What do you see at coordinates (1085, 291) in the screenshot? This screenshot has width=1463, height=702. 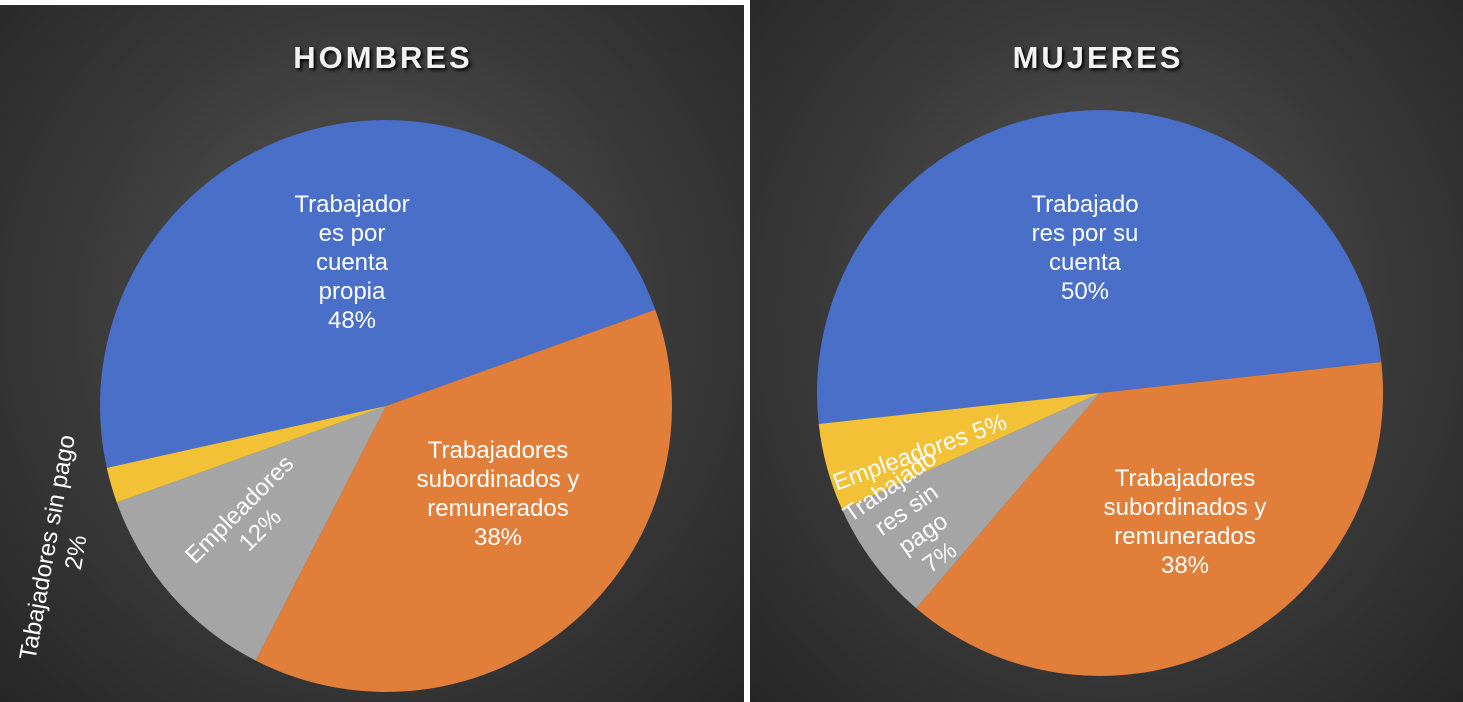 I see `slice-value: 50%` at bounding box center [1085, 291].